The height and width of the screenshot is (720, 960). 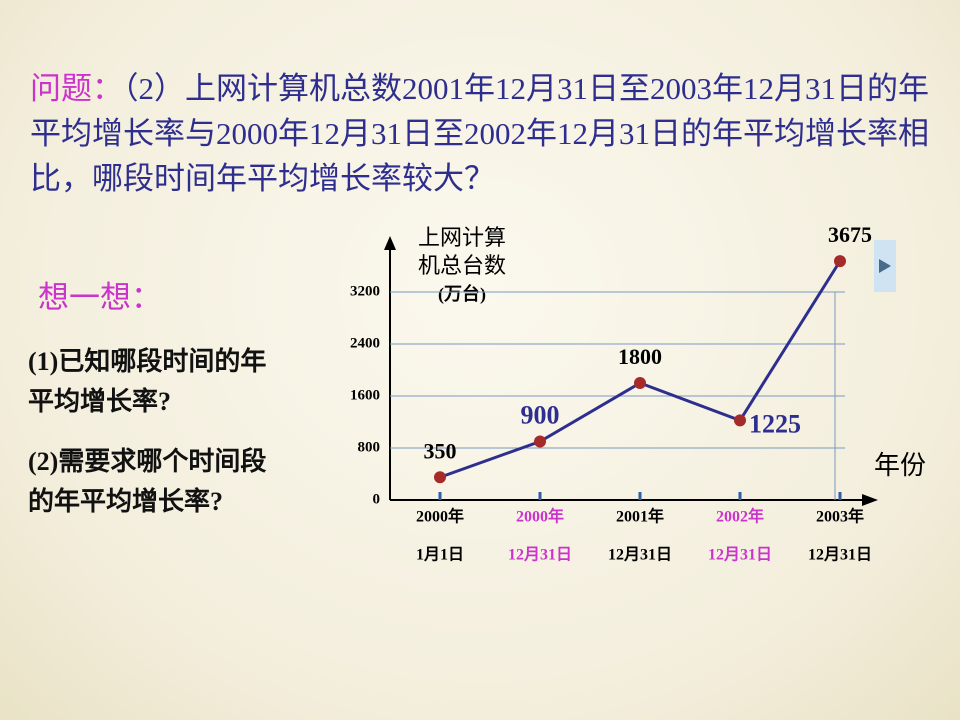 What do you see at coordinates (377, 499) in the screenshot?
I see `y-tick-label: 0` at bounding box center [377, 499].